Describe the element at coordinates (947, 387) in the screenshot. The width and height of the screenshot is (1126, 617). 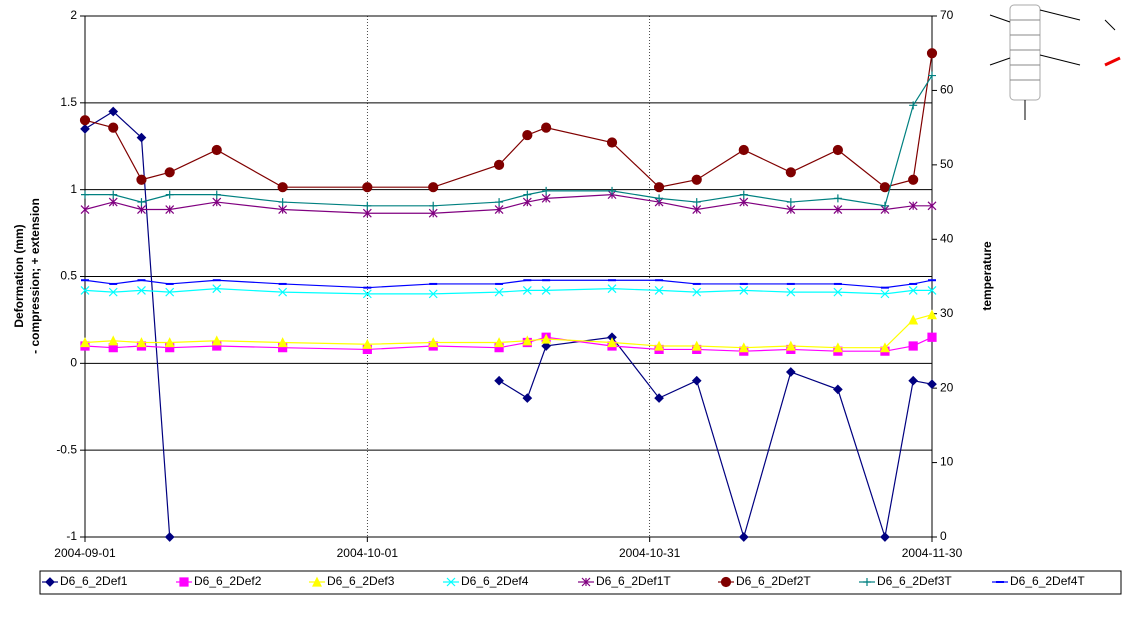
I see `y2-tick-label: 20` at that location.